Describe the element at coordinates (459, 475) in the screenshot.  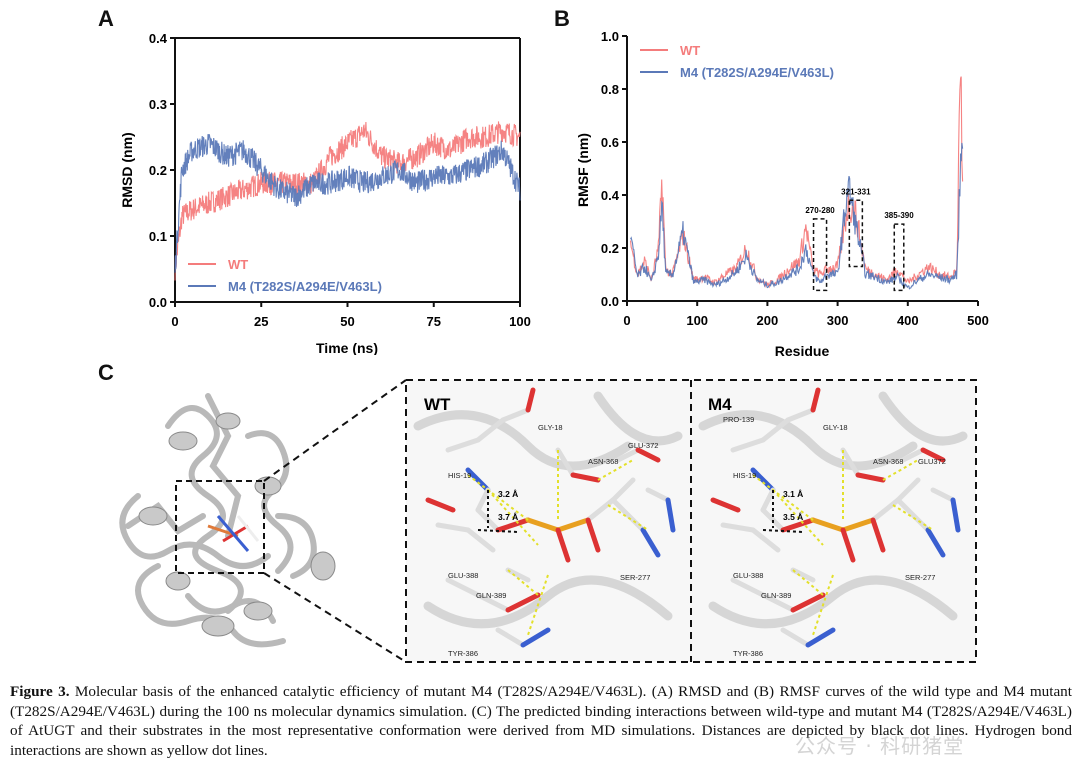
I see `residue-label: HIS-19` at that location.